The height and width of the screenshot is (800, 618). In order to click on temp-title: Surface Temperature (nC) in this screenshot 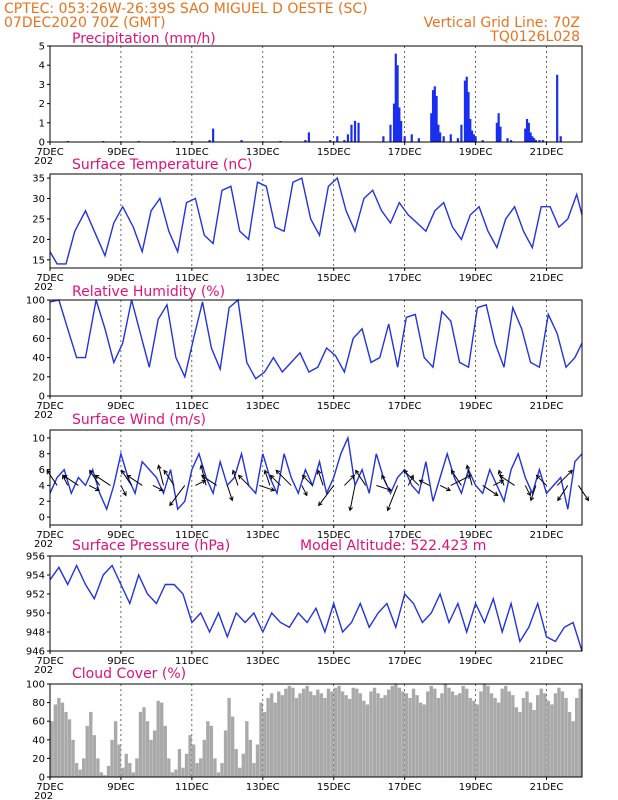, I will do `click(162, 165)`.